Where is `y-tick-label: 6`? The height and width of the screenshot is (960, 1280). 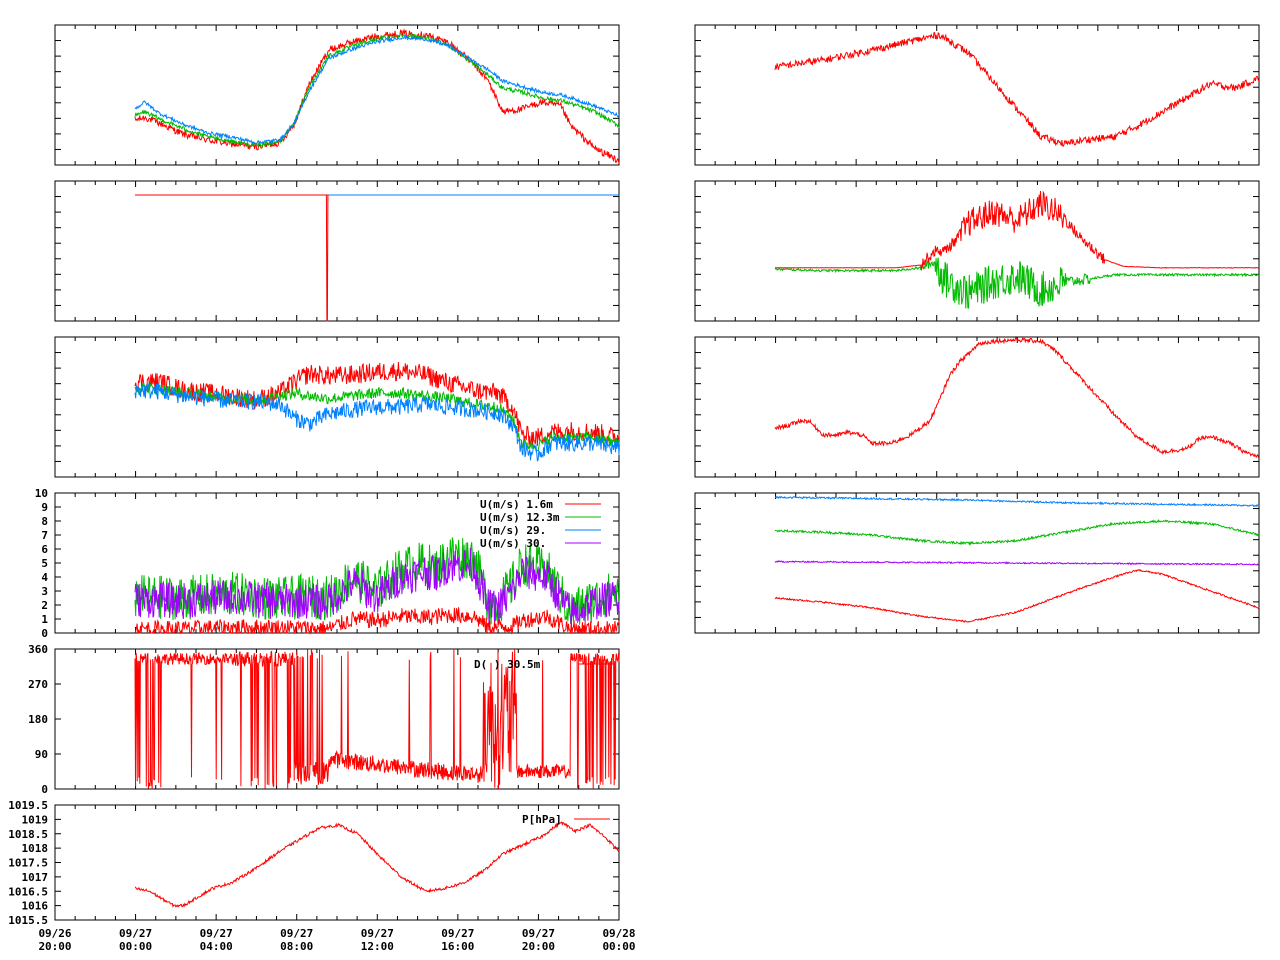
y-tick-label: 6 is located at coordinates (44, 549).